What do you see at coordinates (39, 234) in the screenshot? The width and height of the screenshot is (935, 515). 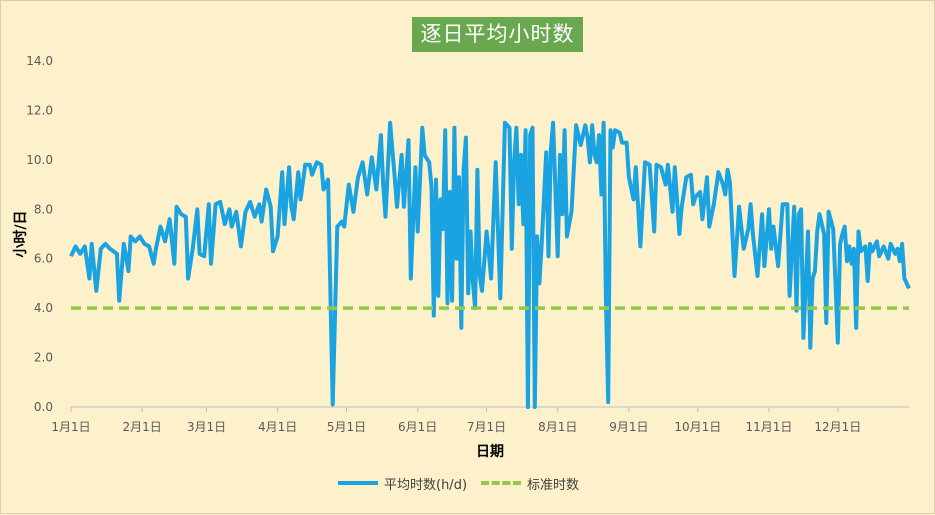 I see `y-axis-ticks: 0.0 2.0 4.0 6.0 8.0 10.0 12.0 14.0` at bounding box center [39, 234].